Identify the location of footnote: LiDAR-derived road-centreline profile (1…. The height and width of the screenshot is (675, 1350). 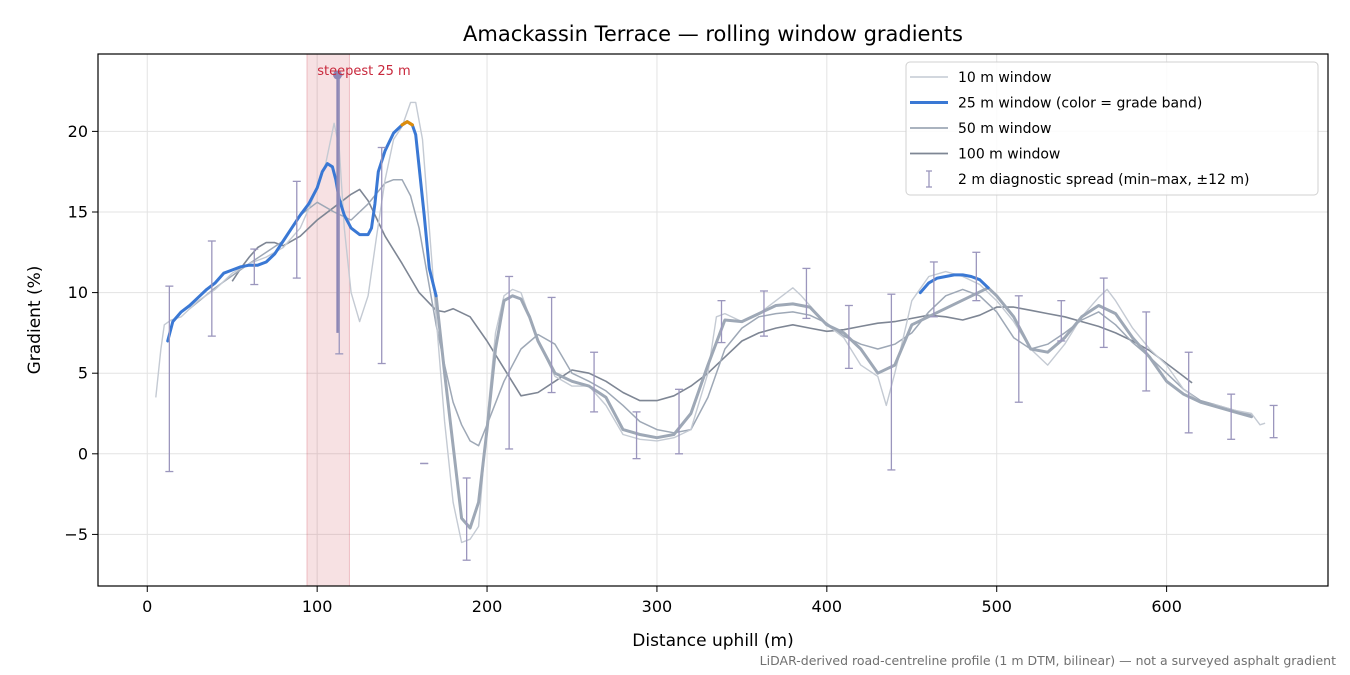
(1048, 660).